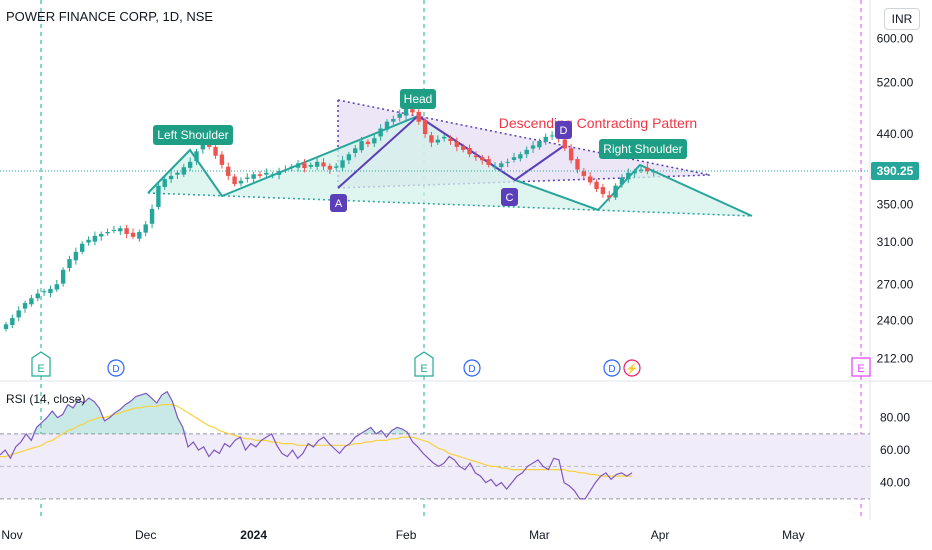 Image resolution: width=932 pixels, height=550 pixels. What do you see at coordinates (402, 535) in the screenshot?
I see `time-axis: Nov Dec 2024 Feb Mar Apr May` at bounding box center [402, 535].